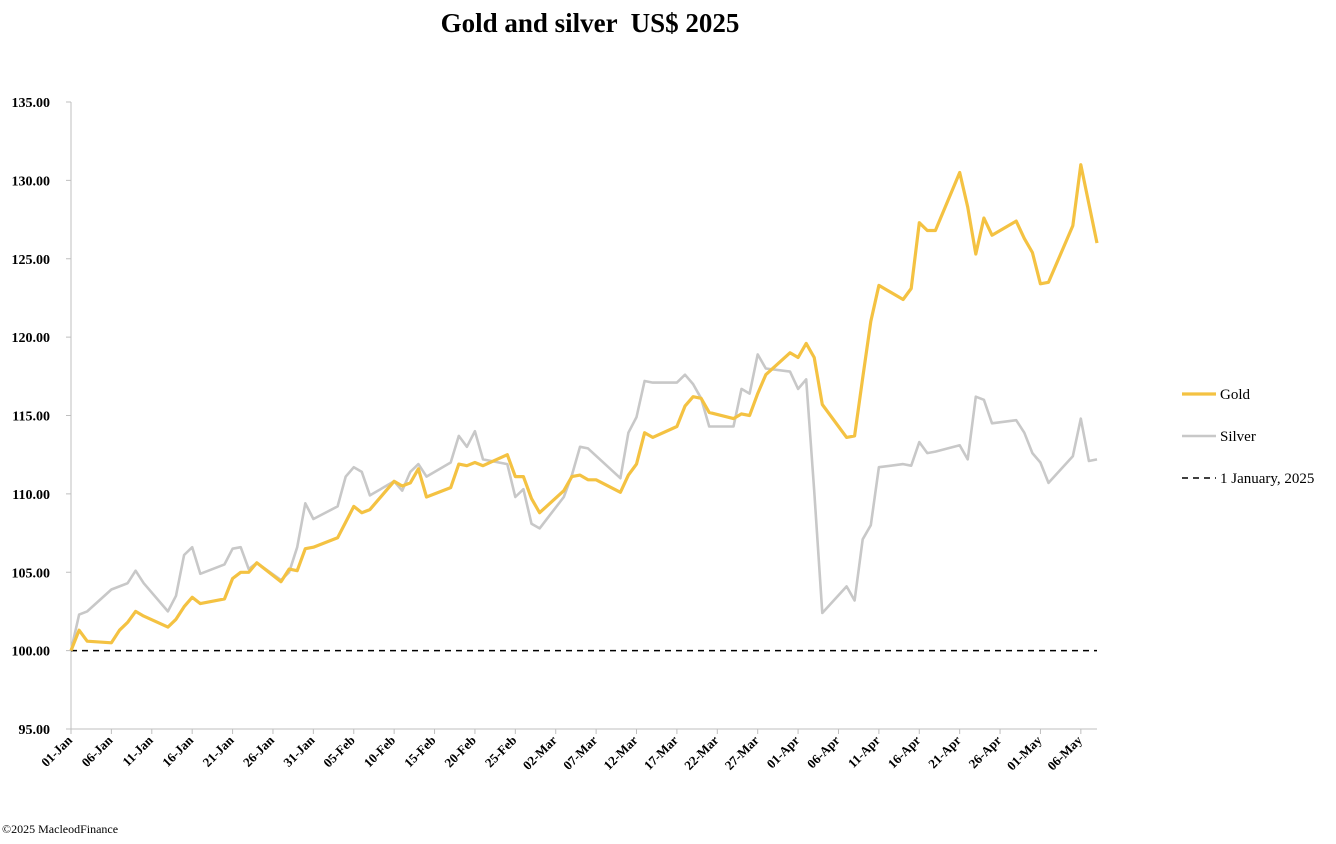 Image resolution: width=1336 pixels, height=844 pixels. I want to click on x-tick-label: 11-Jan, so click(137, 750).